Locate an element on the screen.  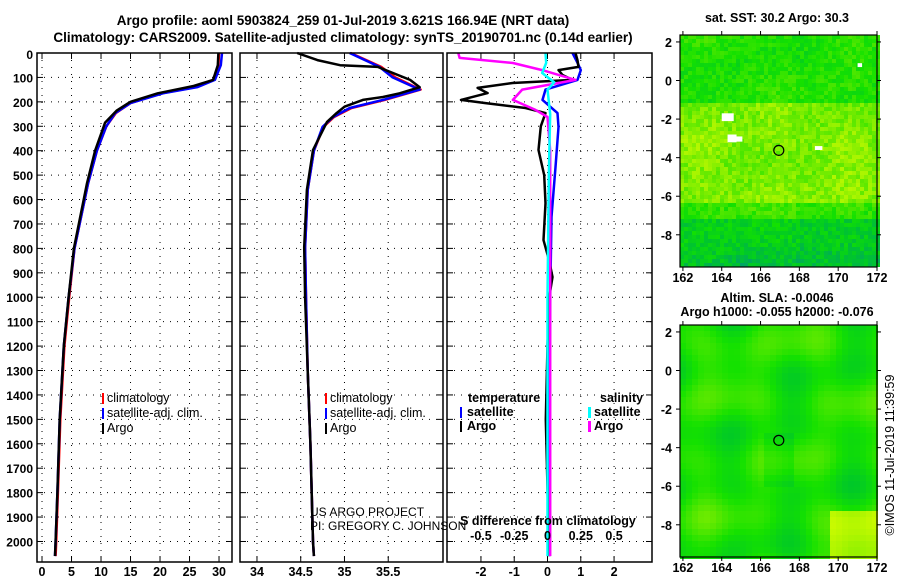
lon-tick-label: 170 is located at coordinates (838, 568).